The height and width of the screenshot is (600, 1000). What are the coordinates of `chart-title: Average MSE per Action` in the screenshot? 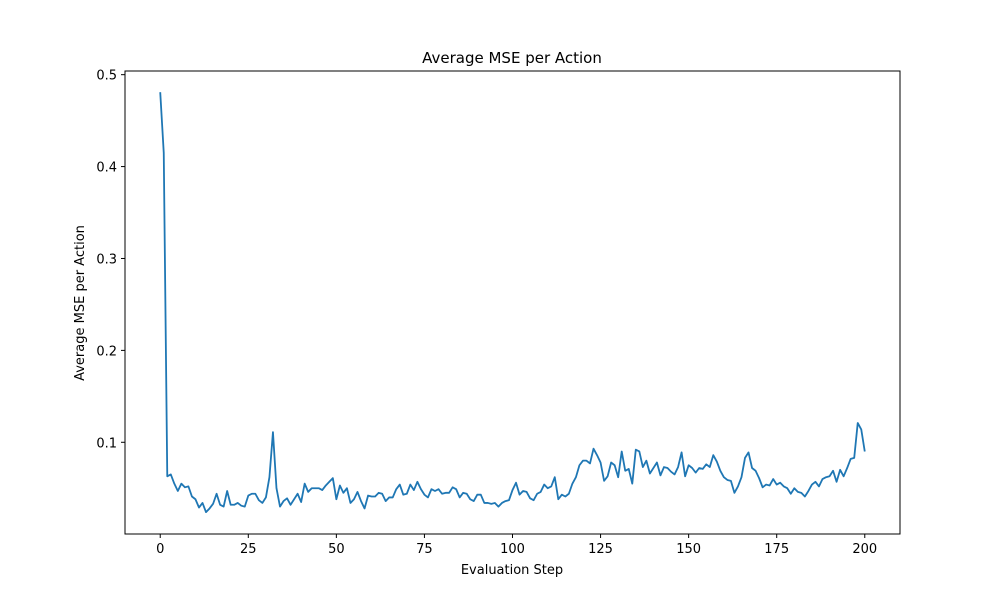 It's located at (512, 58).